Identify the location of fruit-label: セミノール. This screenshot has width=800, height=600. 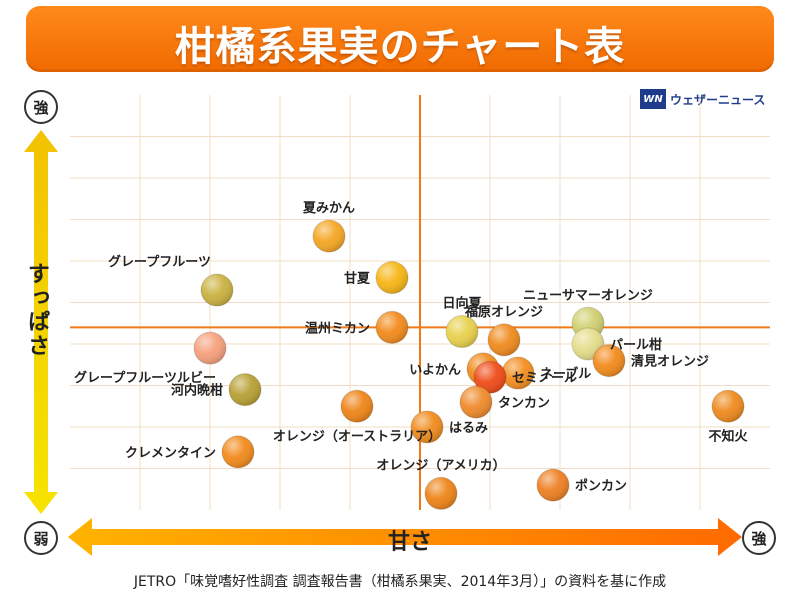
(544, 378).